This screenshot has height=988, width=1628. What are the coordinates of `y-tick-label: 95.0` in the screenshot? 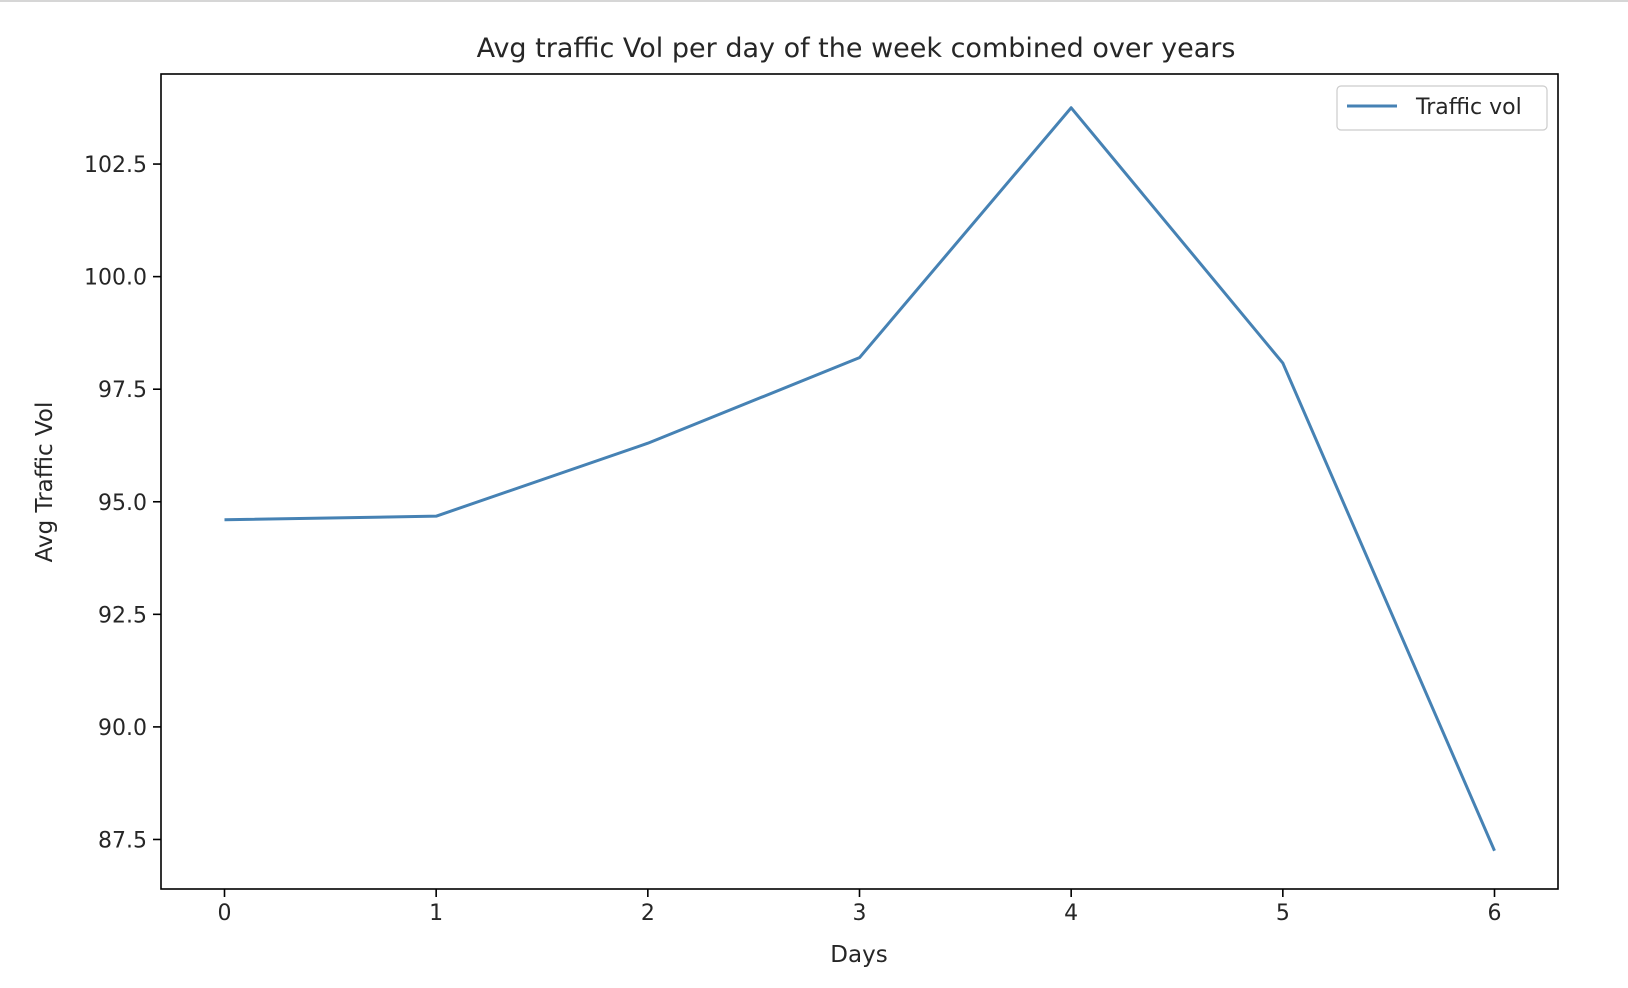 It's located at (122, 503).